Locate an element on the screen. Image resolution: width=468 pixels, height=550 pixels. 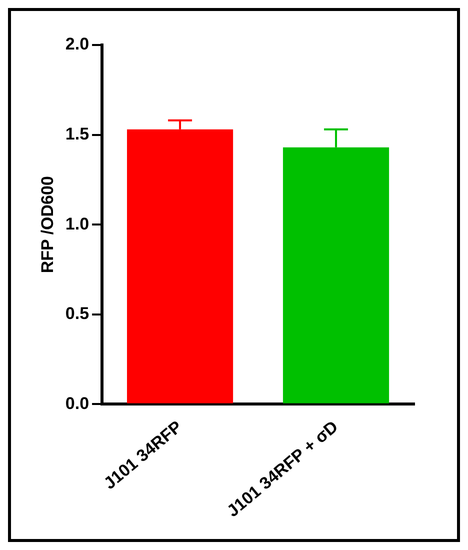
y-tick-label: 1.5 is located at coordinates (77, 134).